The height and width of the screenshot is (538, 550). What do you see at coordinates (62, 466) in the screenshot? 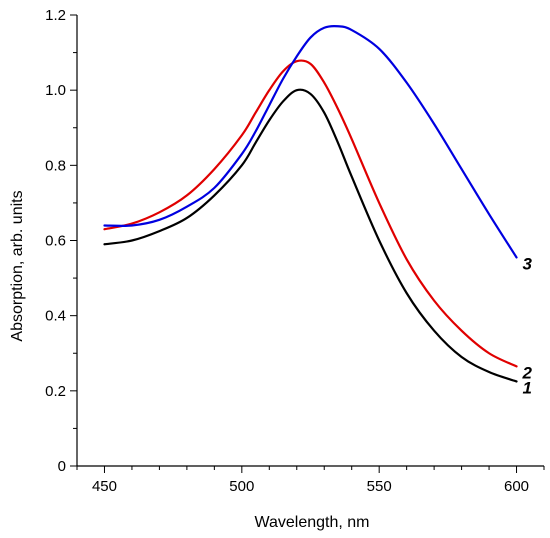
I see `y-tick-label: 0` at bounding box center [62, 466].